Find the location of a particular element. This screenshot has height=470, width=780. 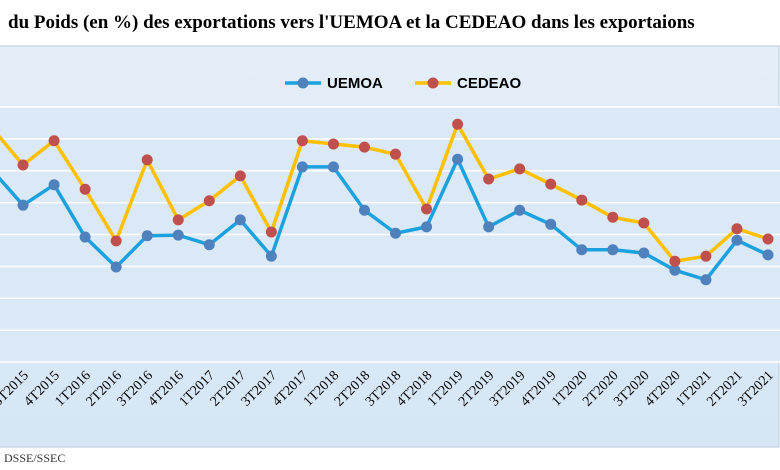

legend-item: CEDEAO is located at coordinates (468, 83).